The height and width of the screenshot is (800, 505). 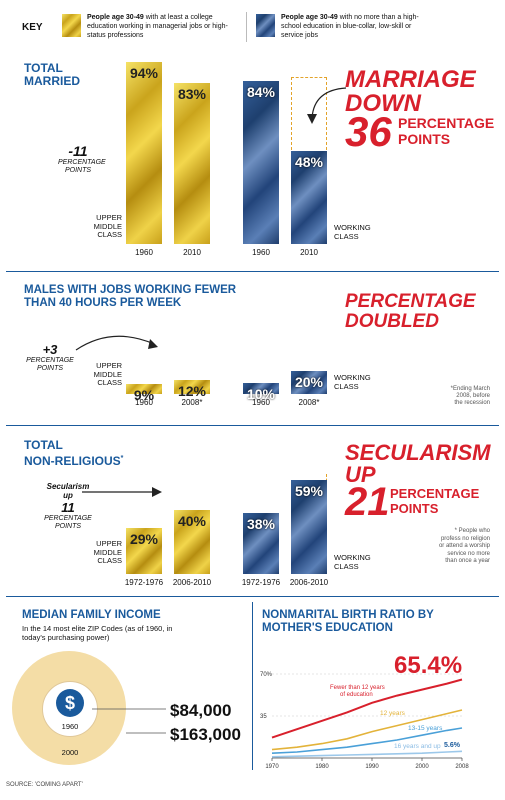 I want to click on bar-value-label: 29%, so click(x=144, y=538).